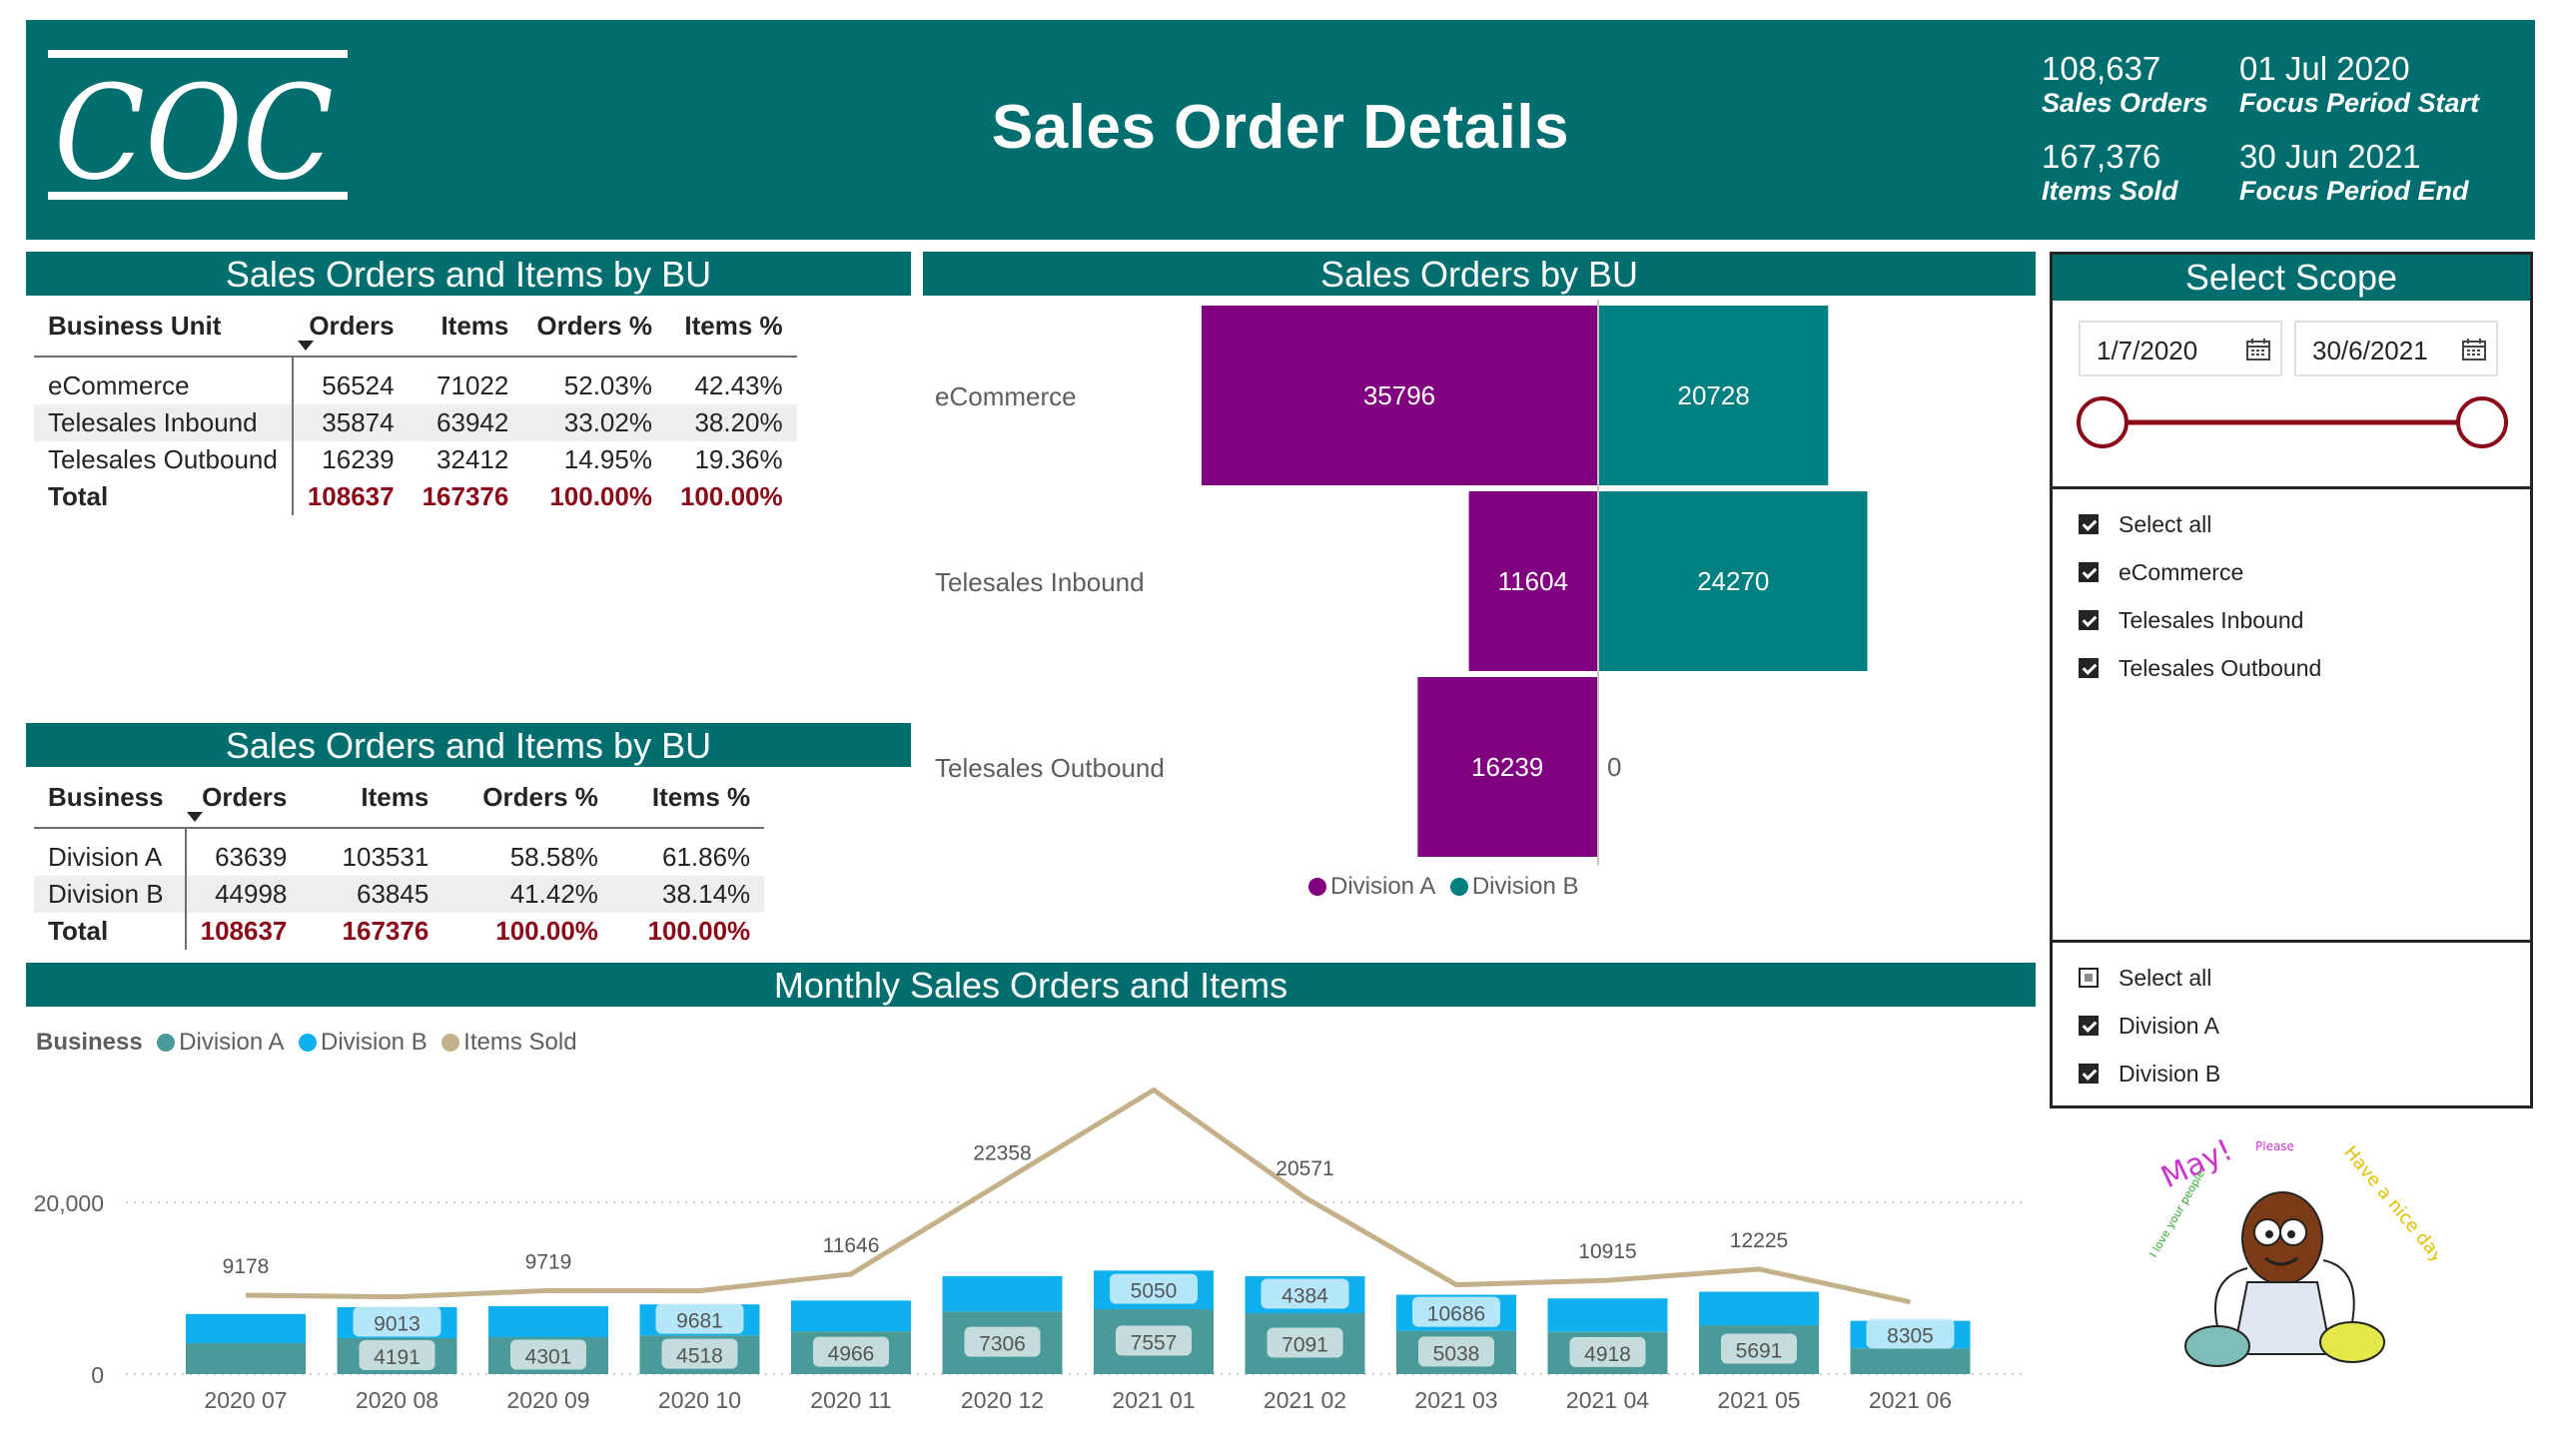  Describe the element at coordinates (738, 385) in the screenshot. I see `table-cell: 42.43%` at that location.